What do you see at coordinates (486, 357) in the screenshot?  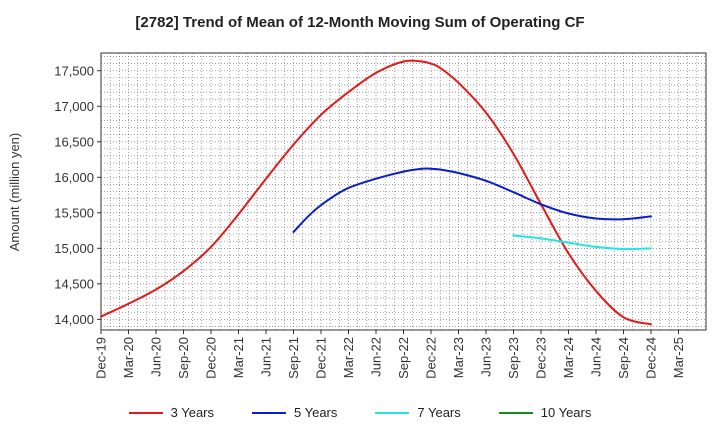 I see `x-tick-label: Jun-23` at bounding box center [486, 357].